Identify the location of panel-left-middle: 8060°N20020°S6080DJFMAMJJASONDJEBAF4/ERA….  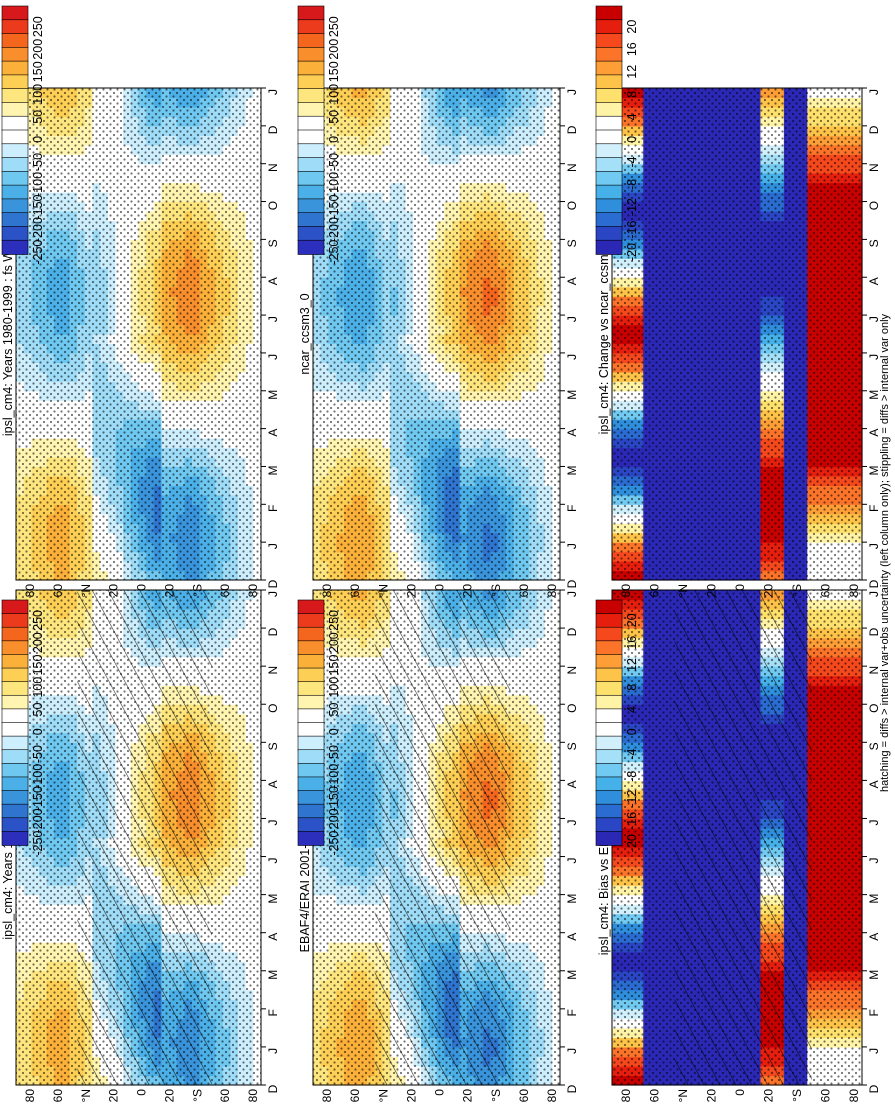
(438, 846).